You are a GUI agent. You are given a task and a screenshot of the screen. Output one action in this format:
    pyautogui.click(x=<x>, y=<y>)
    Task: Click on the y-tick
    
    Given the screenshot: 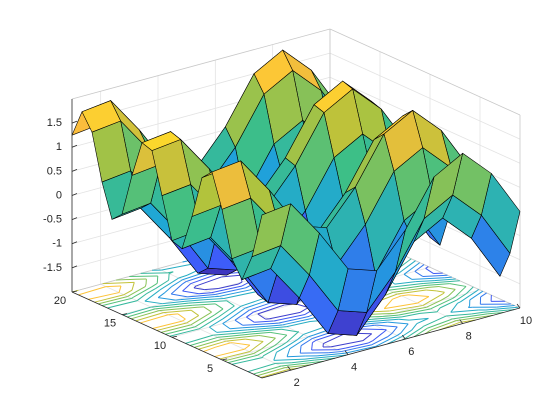 What is the action you would take?
    pyautogui.click(x=74, y=291)
    